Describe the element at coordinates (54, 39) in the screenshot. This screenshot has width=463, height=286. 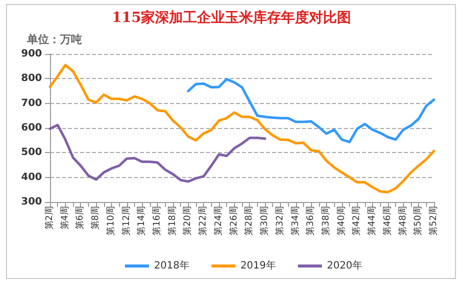
I see `y-axis-title: 单位：万吨` at that location.